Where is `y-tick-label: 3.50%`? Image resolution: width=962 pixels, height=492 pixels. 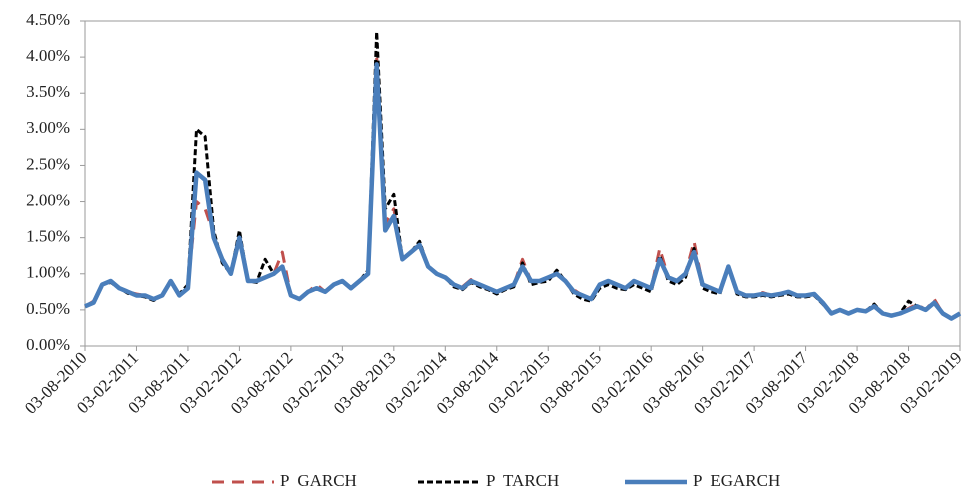
y-tick-label: 3.50% is located at coordinates (48, 91).